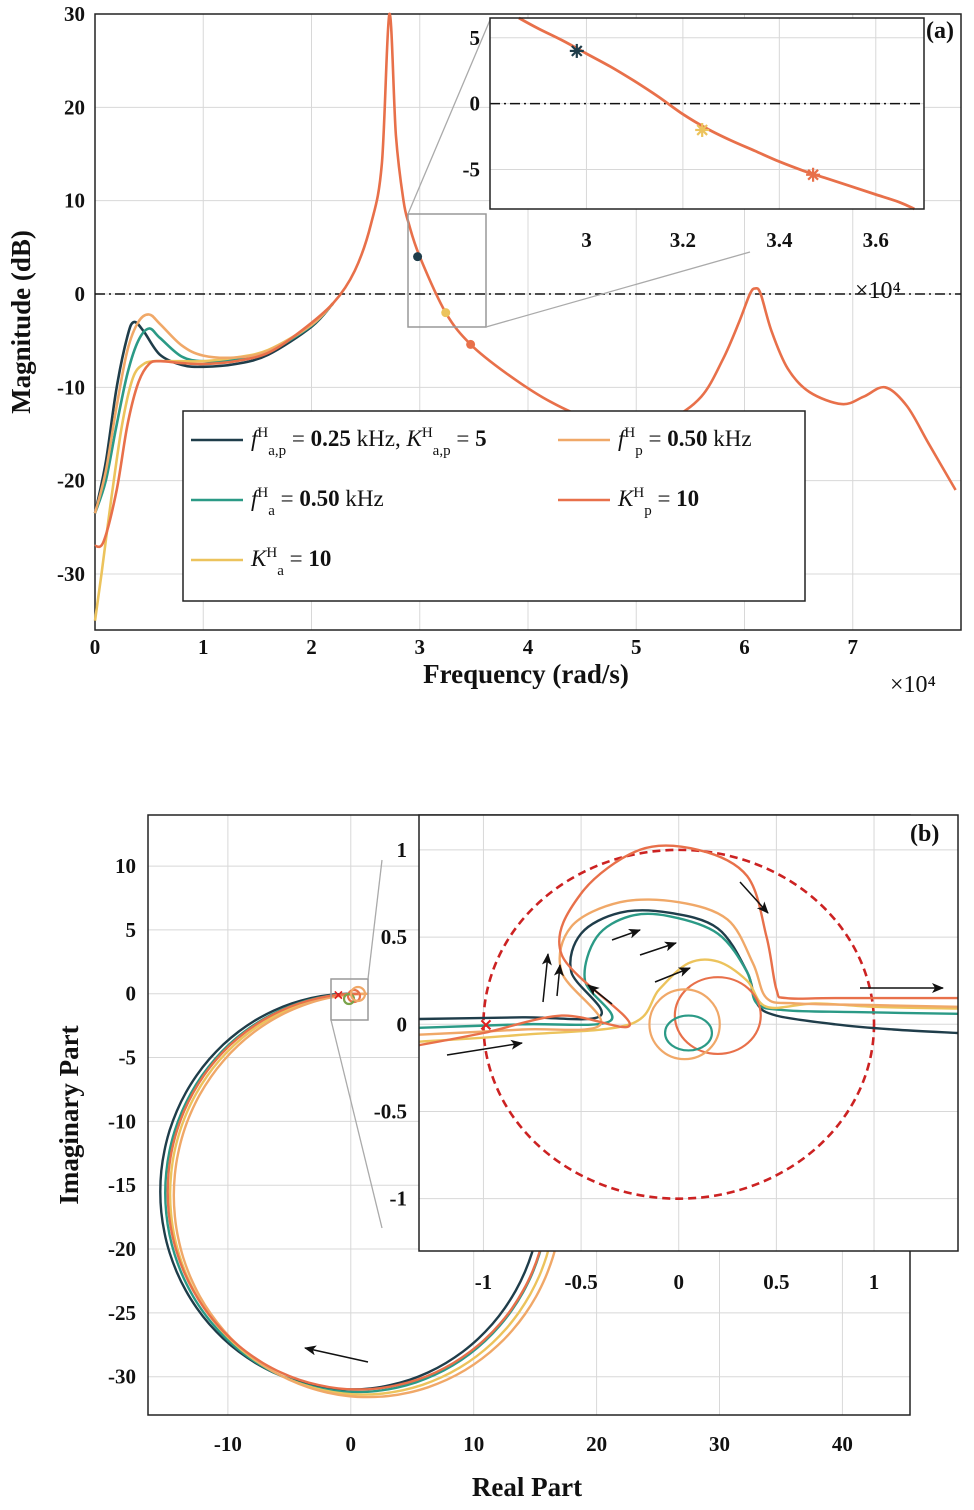  What do you see at coordinates (277, 451) in the screenshot?
I see `legend-text-math_sub: a,p` at bounding box center [277, 451].